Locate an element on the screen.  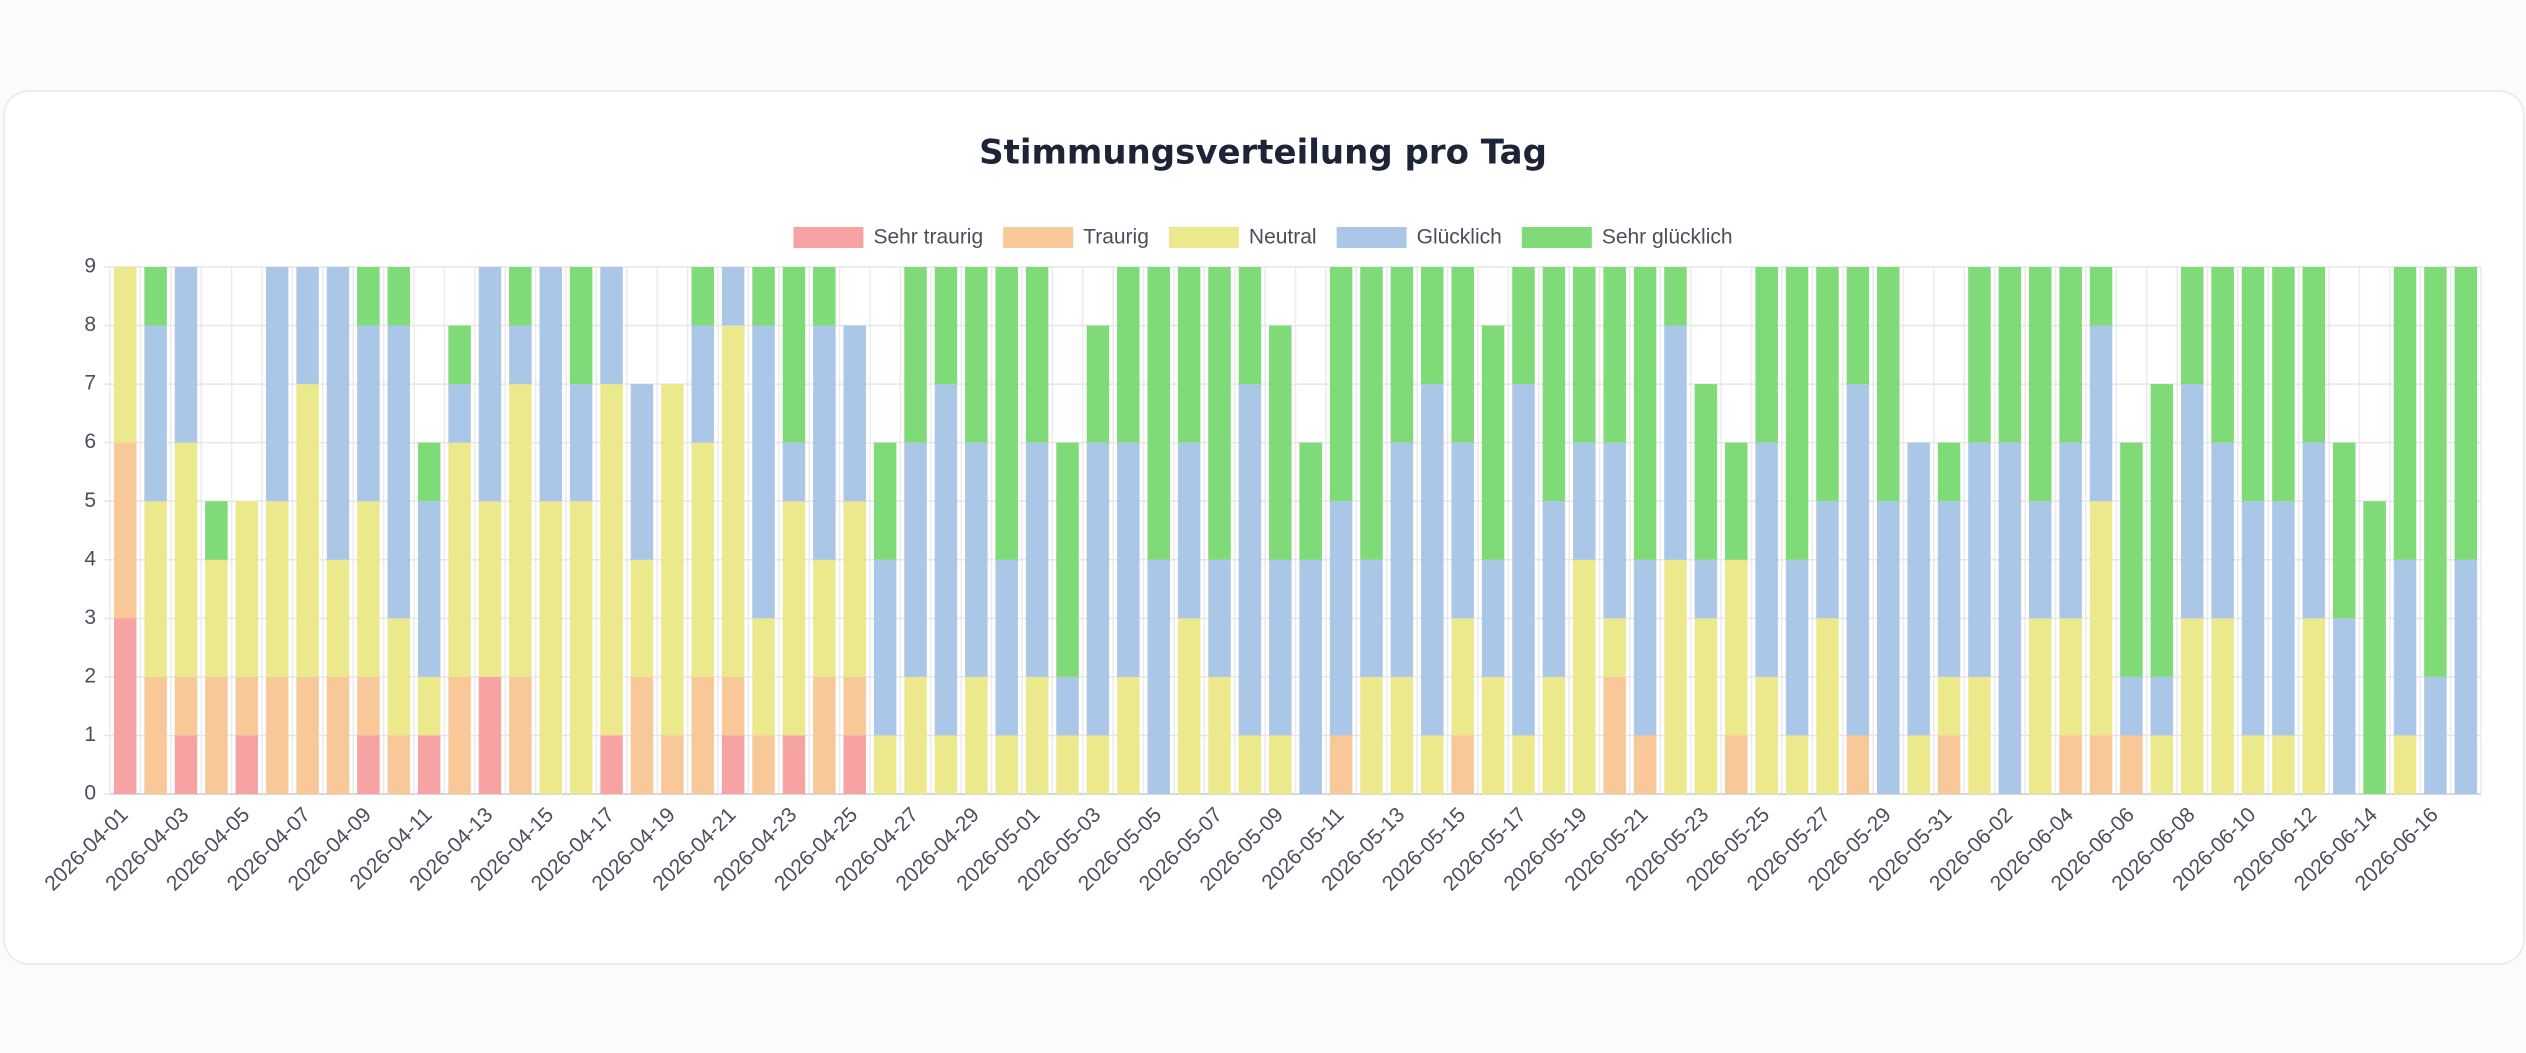
y-tick-label: 3 is located at coordinates (90, 617).